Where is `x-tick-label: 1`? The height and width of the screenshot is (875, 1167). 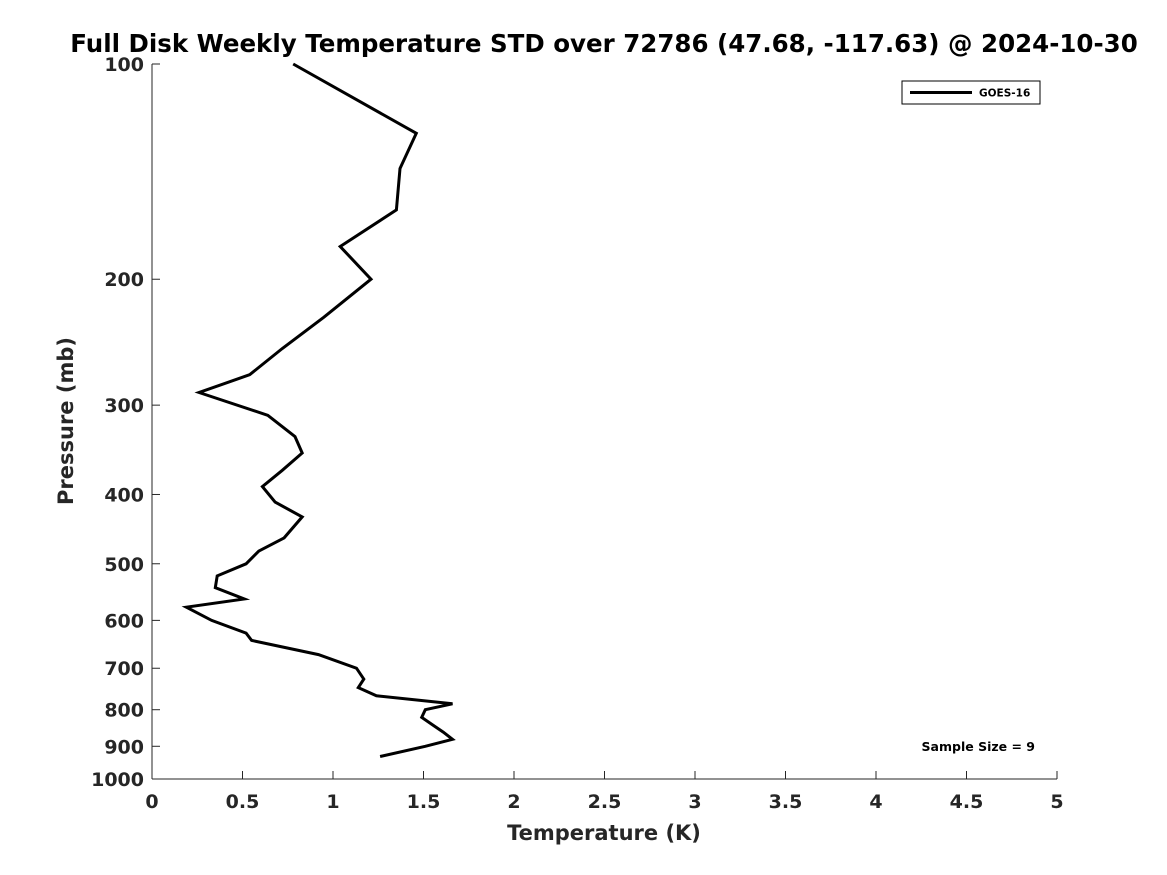
x-tick-label: 1 is located at coordinates (332, 802).